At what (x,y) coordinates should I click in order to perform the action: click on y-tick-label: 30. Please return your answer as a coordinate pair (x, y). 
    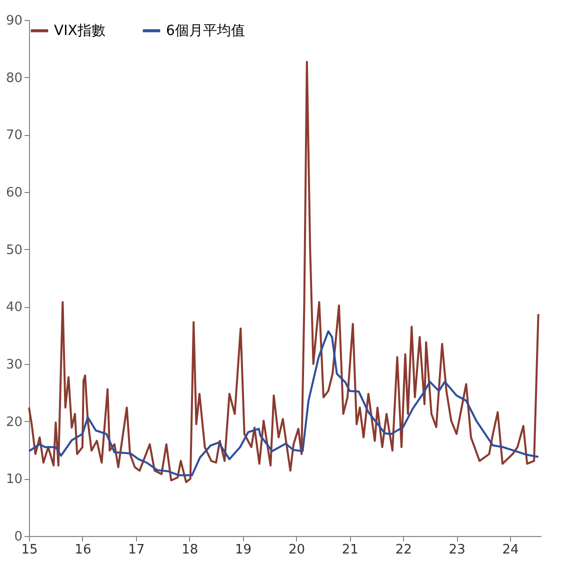
    Looking at the image, I should click on (14, 365).